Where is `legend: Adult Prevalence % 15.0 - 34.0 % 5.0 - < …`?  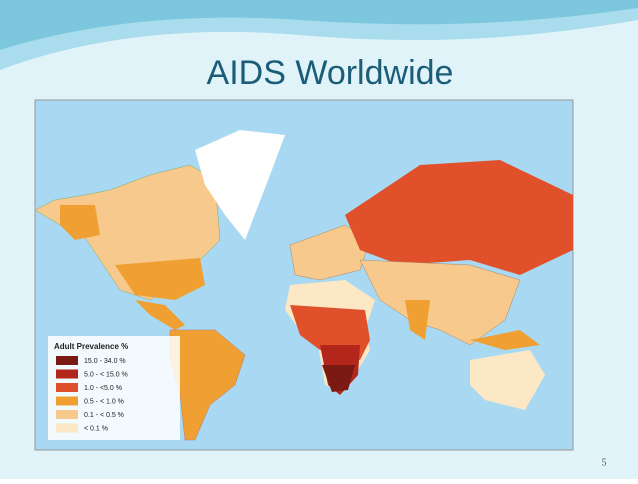
legend: Adult Prevalence % 15.0 - 34.0 % 5.0 - < … is located at coordinates (114, 388).